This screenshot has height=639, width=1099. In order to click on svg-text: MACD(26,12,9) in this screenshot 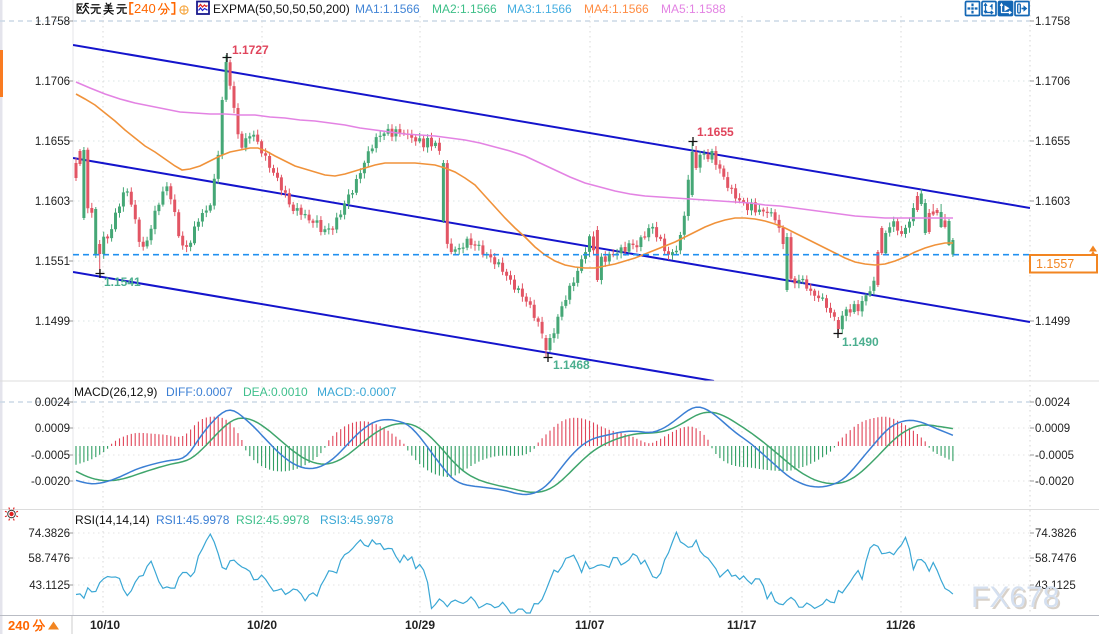, I will do `click(115, 392)`.